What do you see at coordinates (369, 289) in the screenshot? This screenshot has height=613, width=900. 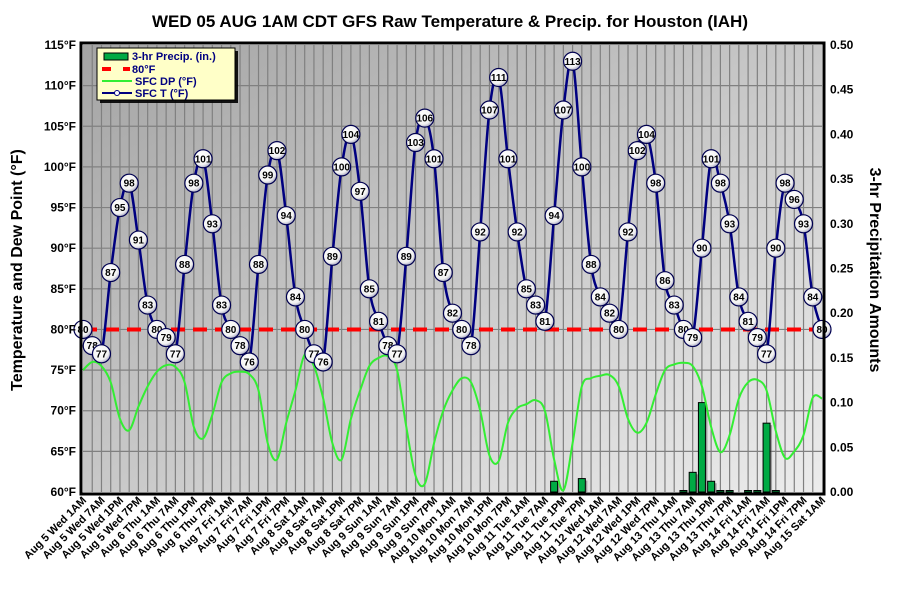 I see `temperature-point: 85` at bounding box center [369, 289].